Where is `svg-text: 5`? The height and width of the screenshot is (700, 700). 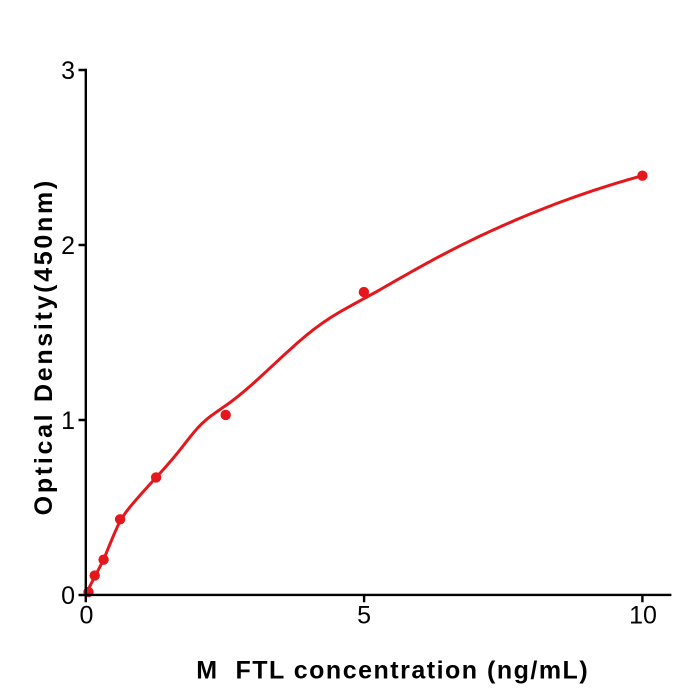 svg-text: 5 is located at coordinates (364, 615).